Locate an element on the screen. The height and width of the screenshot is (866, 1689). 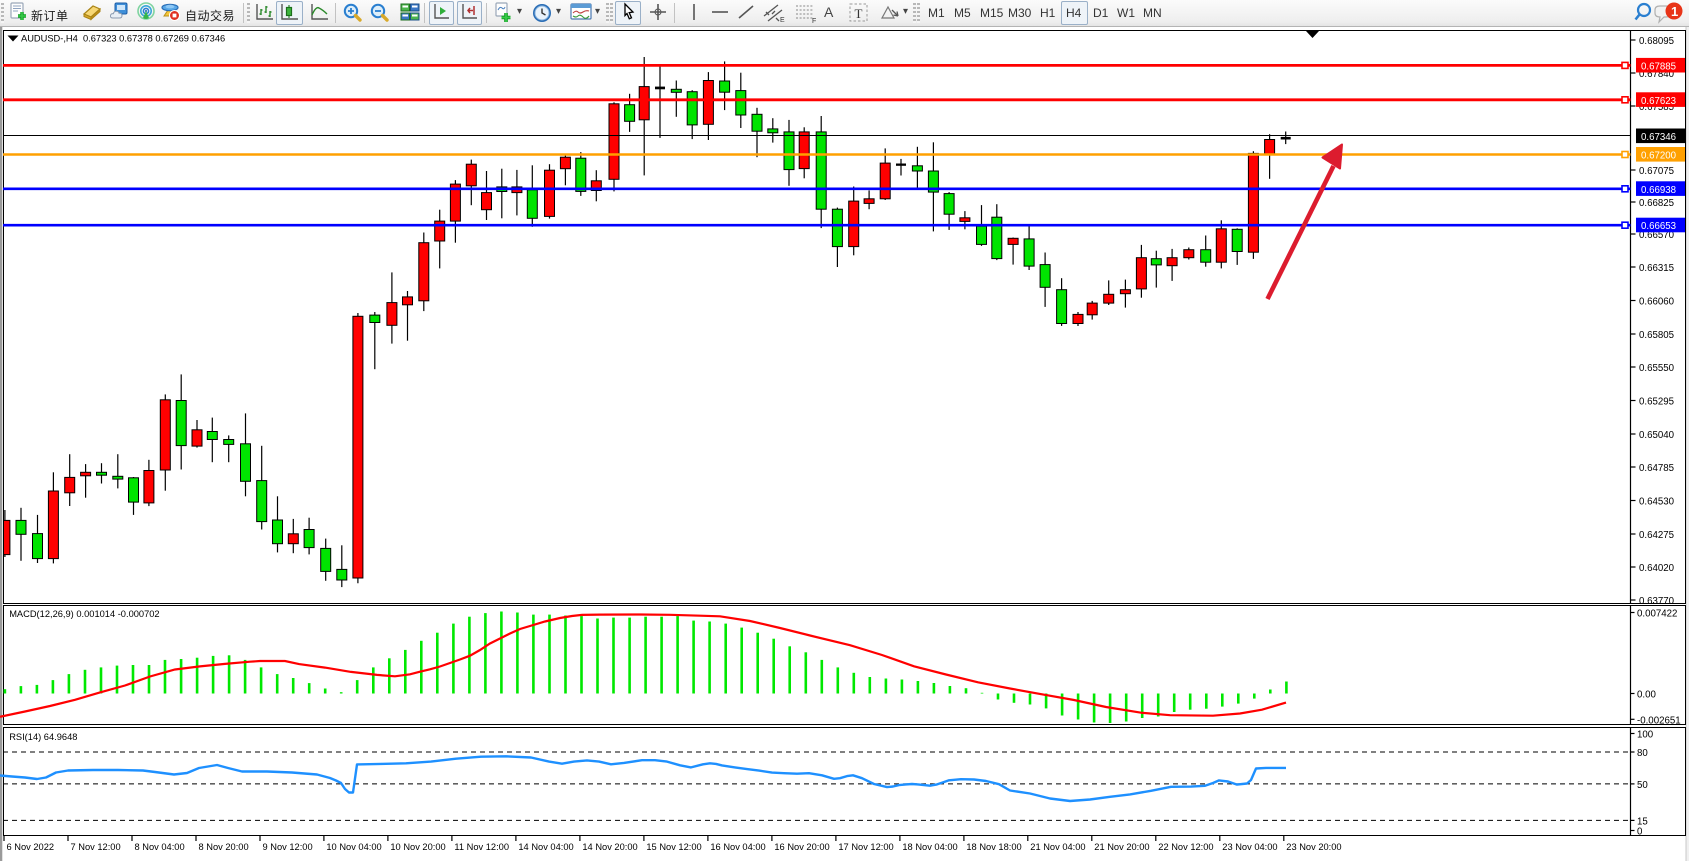
svg-text: 17 Nov 12:00 is located at coordinates (865, 847).